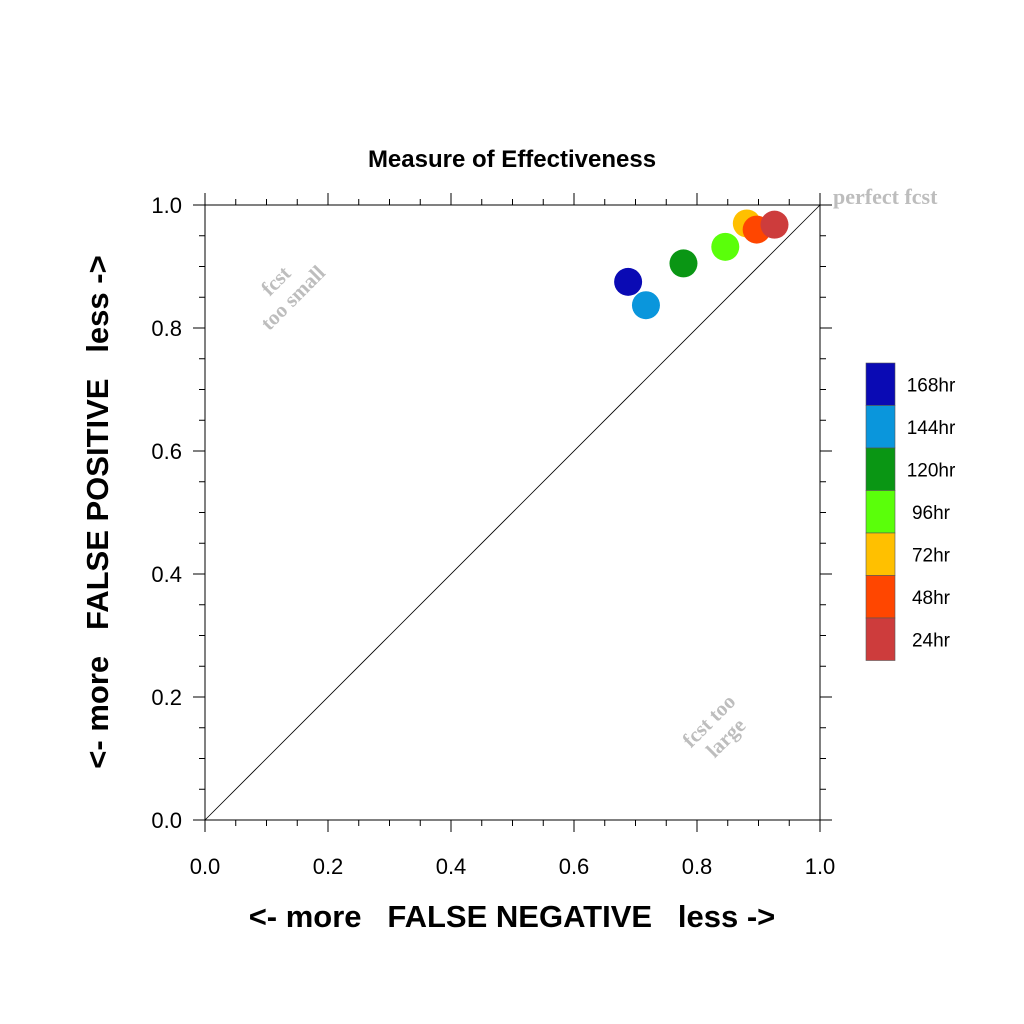 The width and height of the screenshot is (1024, 1024). Describe the element at coordinates (880, 512) in the screenshot. I see `legend-swatch-96hr` at that location.